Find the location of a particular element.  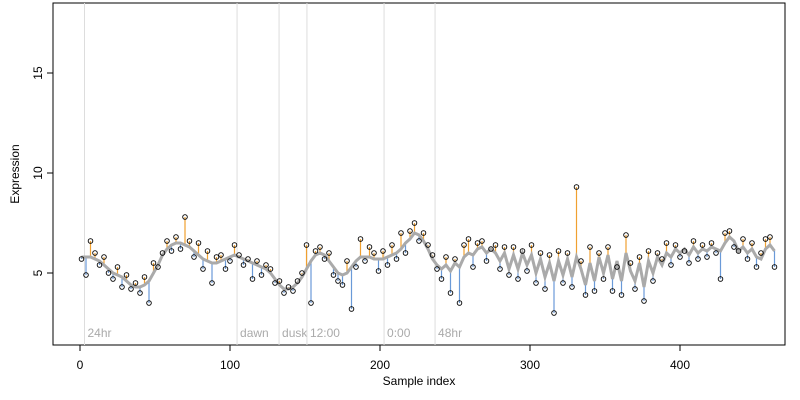

x-tick-label: 200 is located at coordinates (380, 365).